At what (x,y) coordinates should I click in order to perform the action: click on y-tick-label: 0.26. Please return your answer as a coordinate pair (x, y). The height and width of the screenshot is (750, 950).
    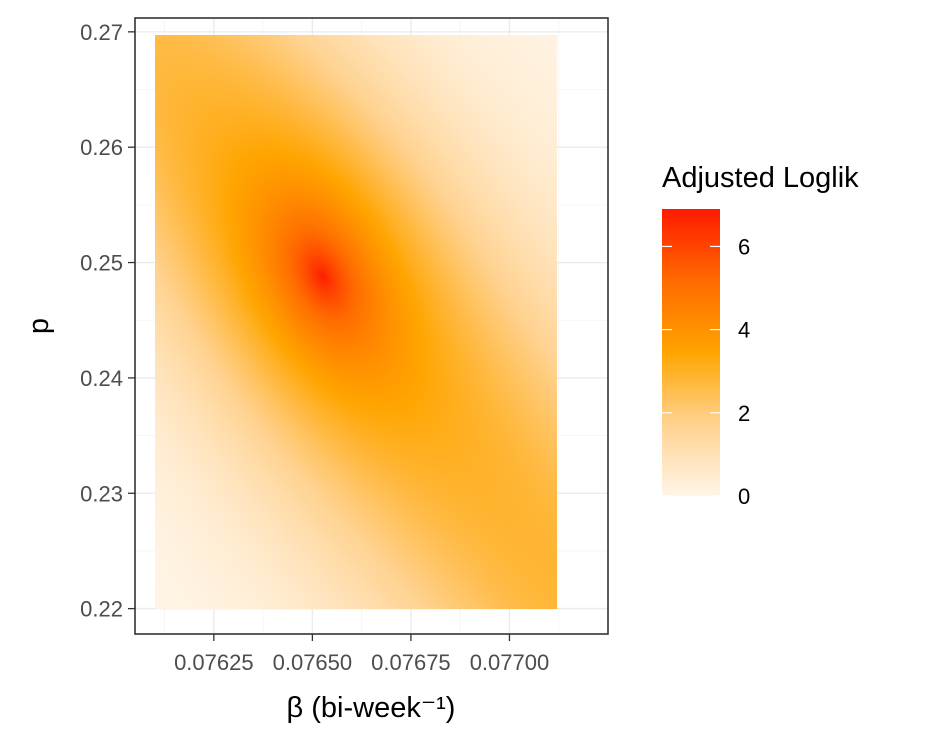
    Looking at the image, I should click on (101, 147).